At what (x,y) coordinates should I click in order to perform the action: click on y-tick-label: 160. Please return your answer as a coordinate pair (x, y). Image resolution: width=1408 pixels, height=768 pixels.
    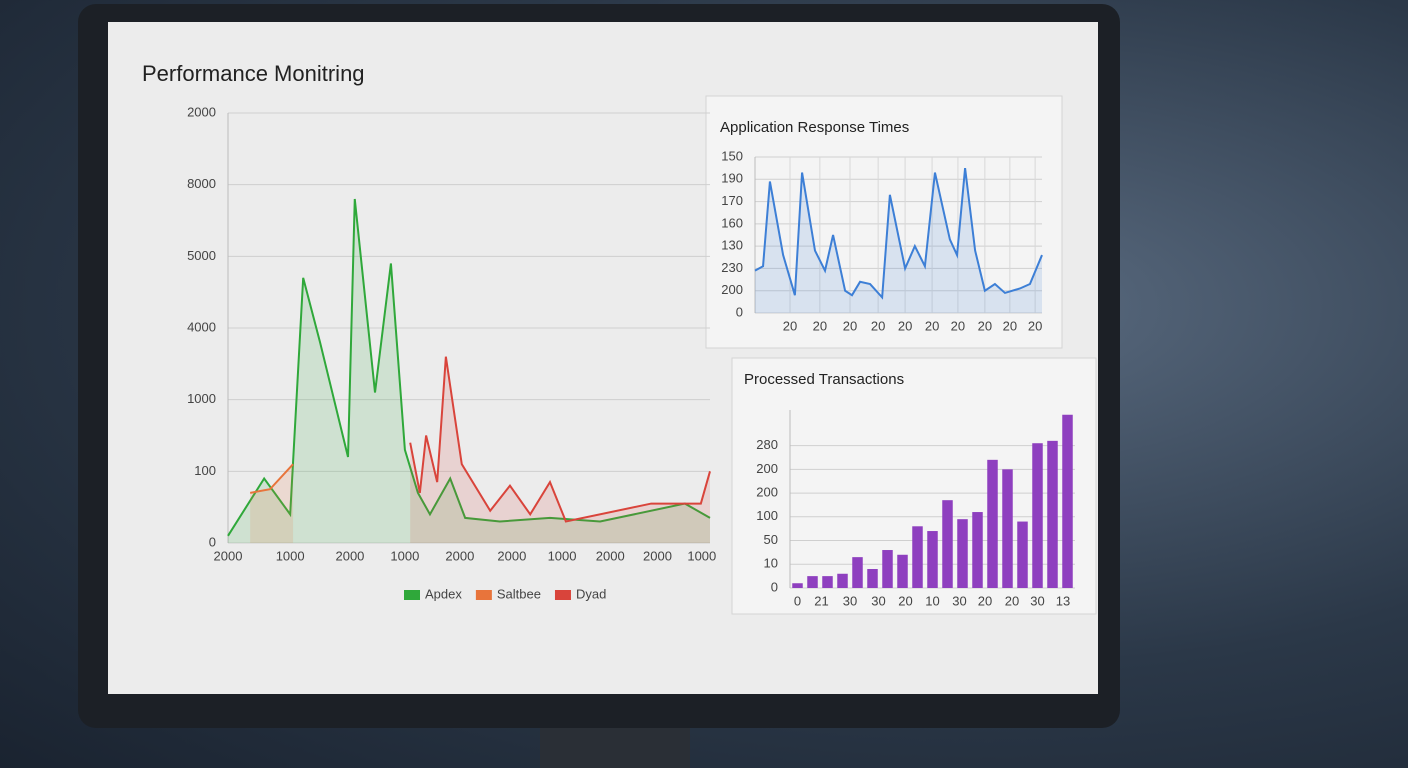
    Looking at the image, I should click on (732, 222).